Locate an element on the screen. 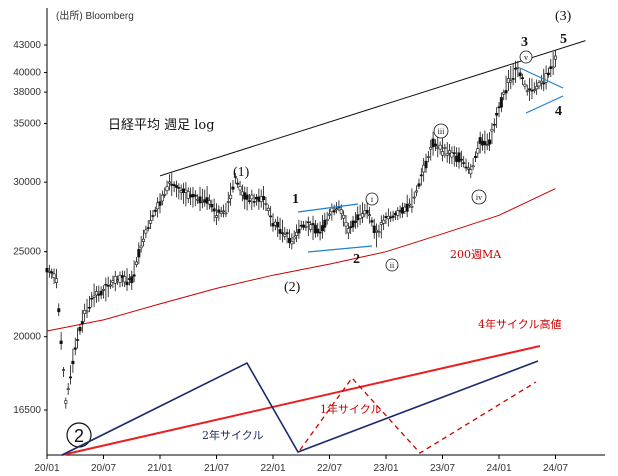  svg-text: 2 is located at coordinates (79, 436).